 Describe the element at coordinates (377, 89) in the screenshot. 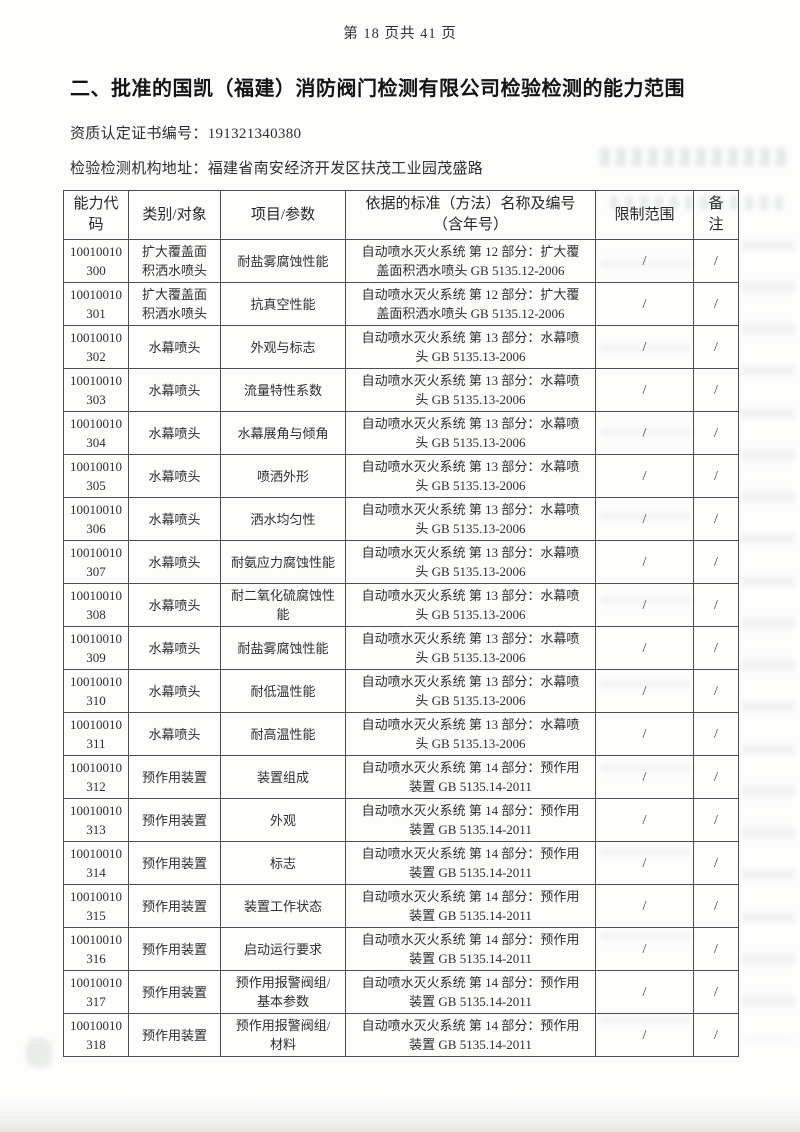

I see `page-title: 二、批准的国凯（福建）消防阀门检测有限公司检验检测的能力范围` at that location.